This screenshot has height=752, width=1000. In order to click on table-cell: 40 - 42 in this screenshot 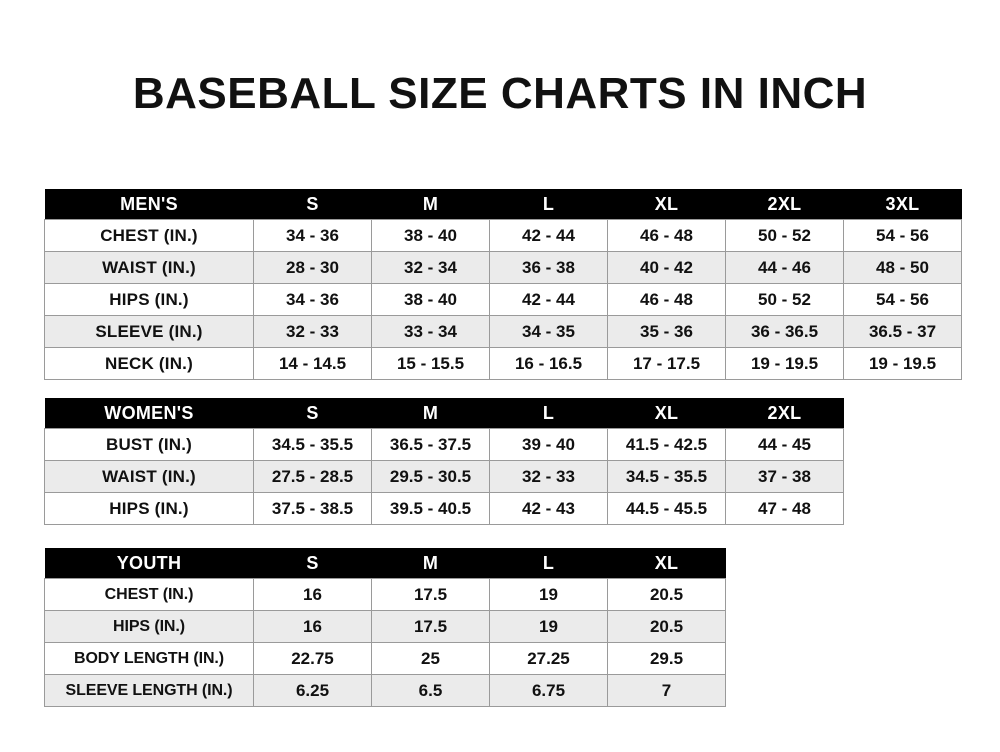, I will do `click(666, 267)`.